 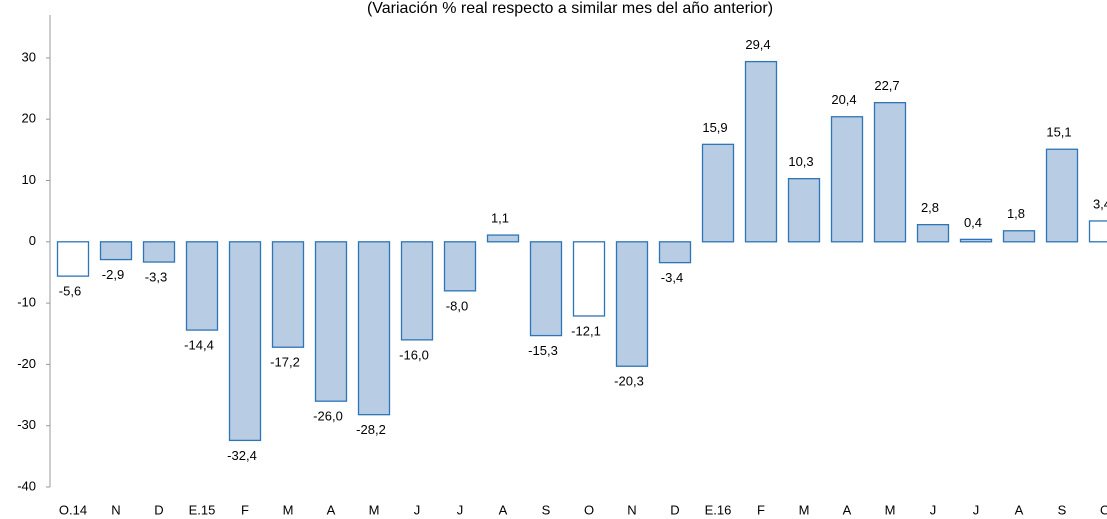 What do you see at coordinates (113, 274) in the screenshot?
I see `data-label: -2,9` at bounding box center [113, 274].